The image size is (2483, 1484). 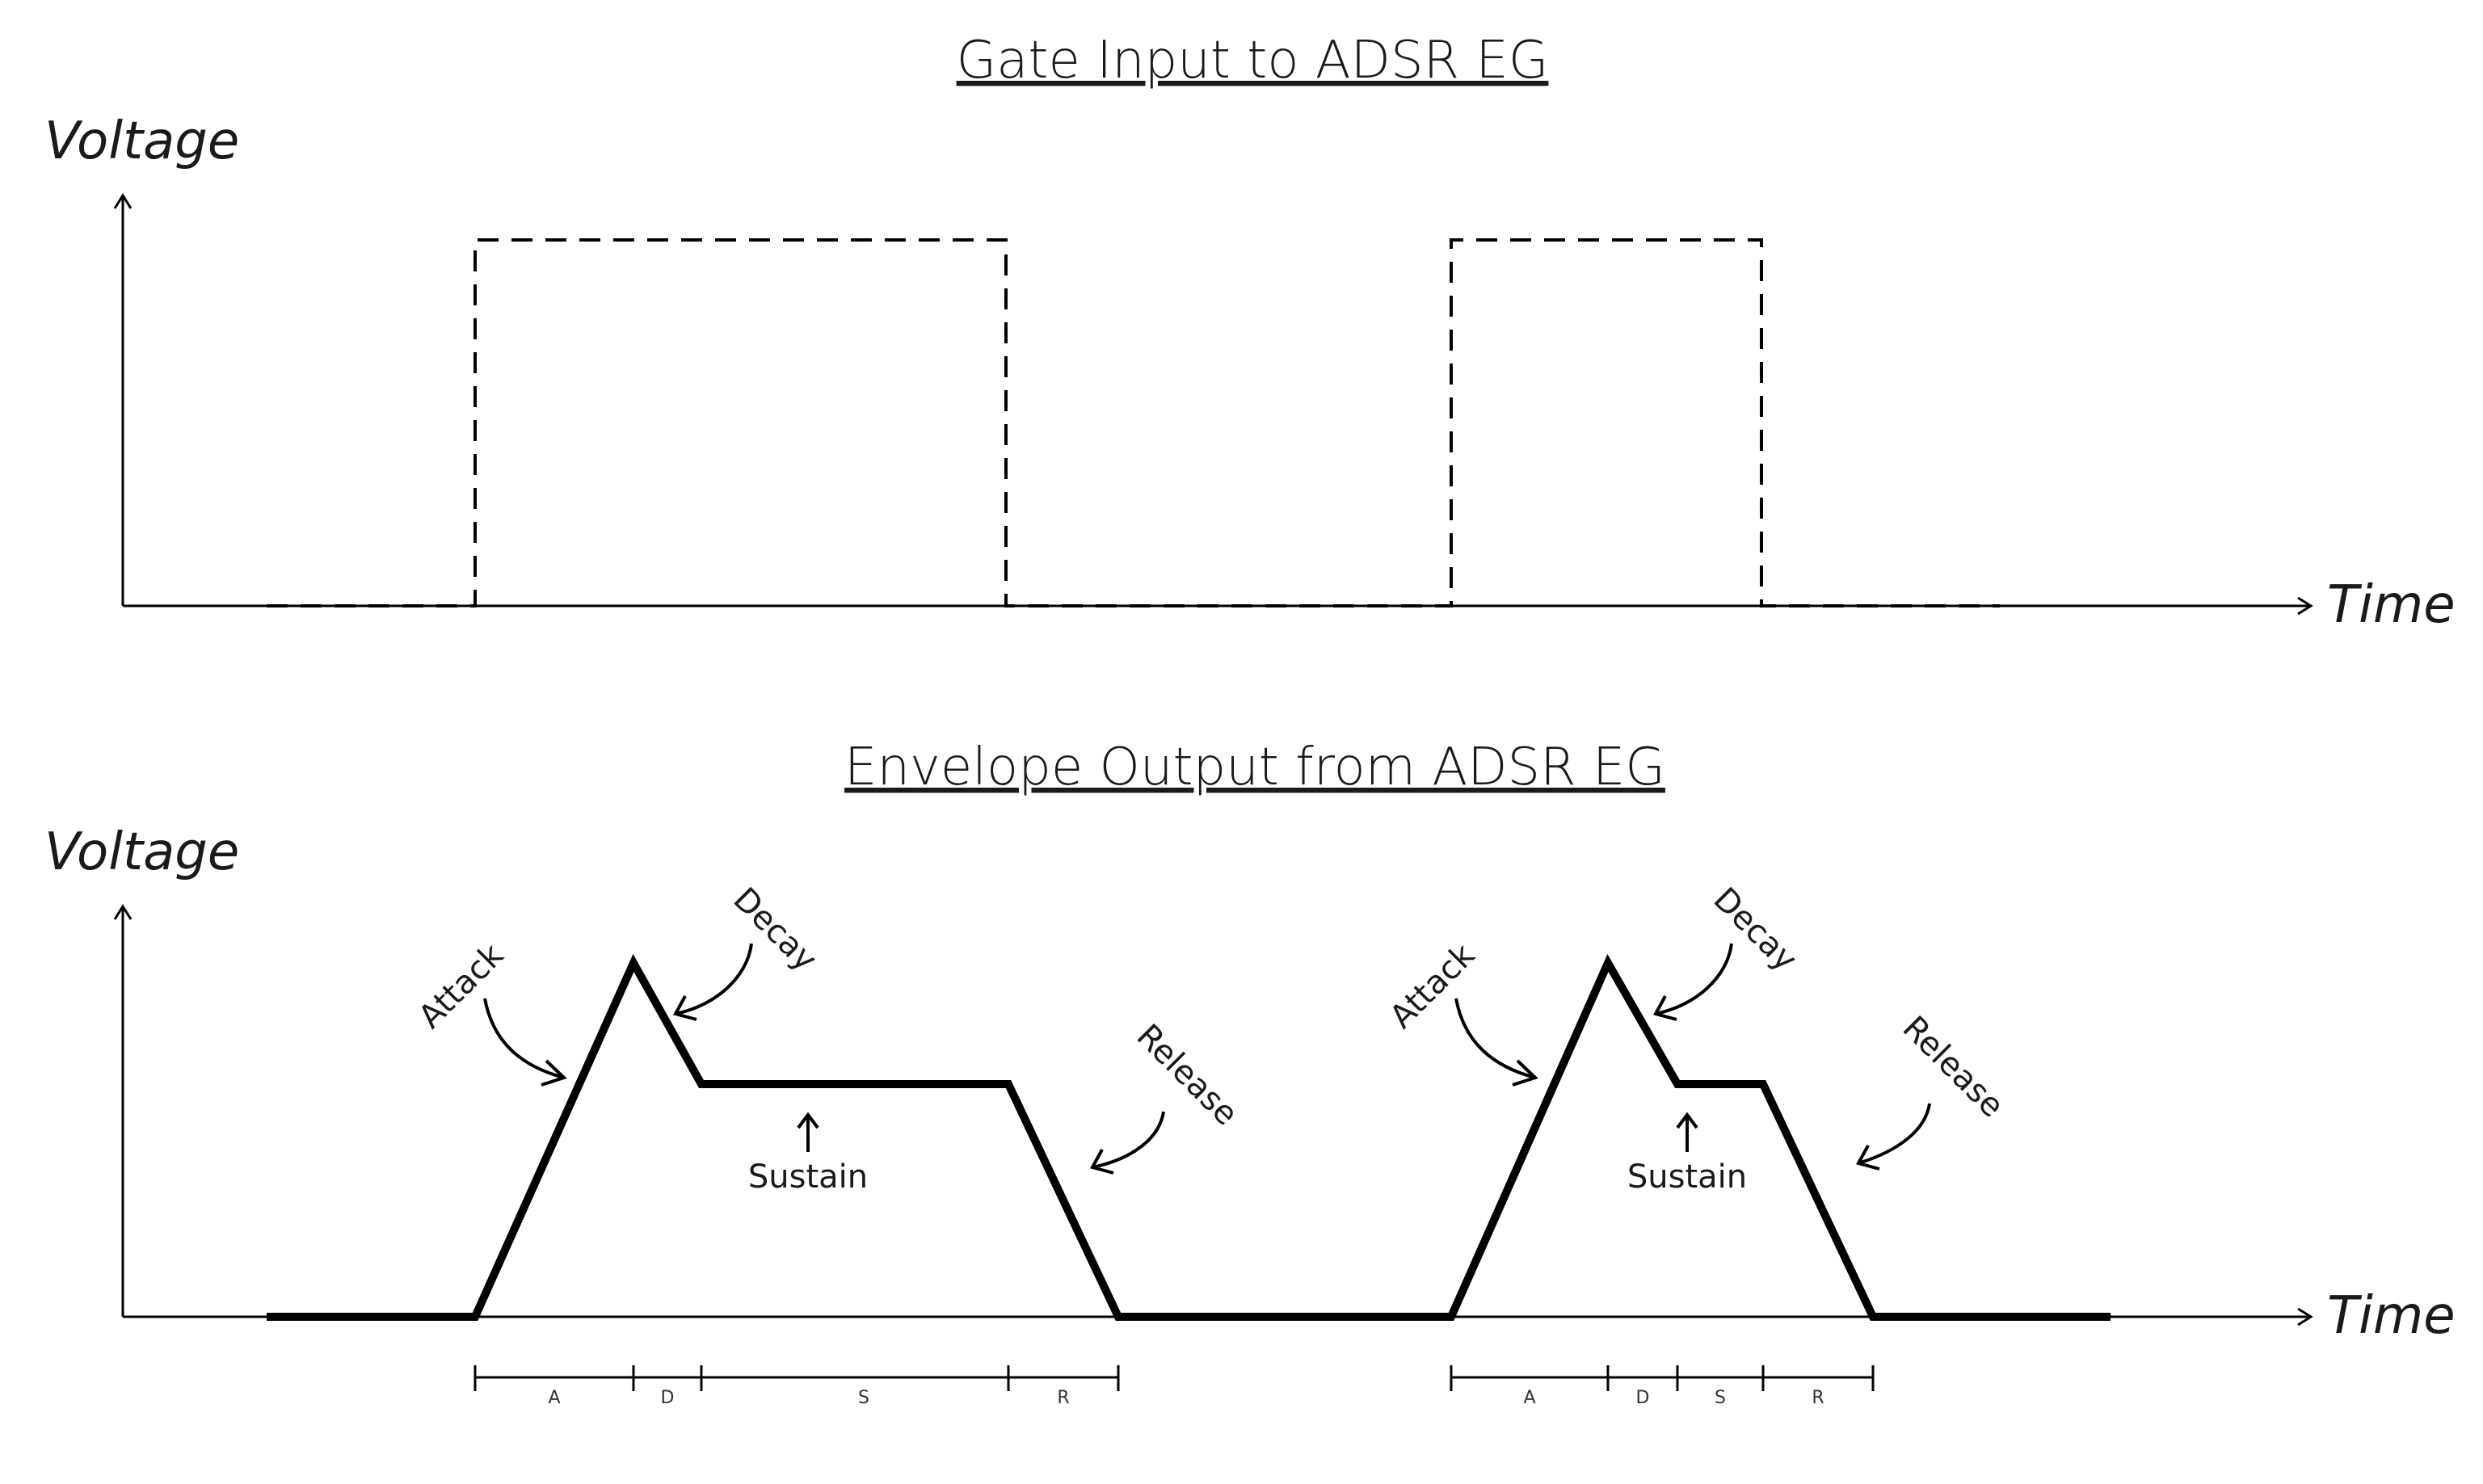 What do you see at coordinates (1696, 1038) in the screenshot?
I see `envelope-2-annotations: Attack Decay Release Sustain` at bounding box center [1696, 1038].